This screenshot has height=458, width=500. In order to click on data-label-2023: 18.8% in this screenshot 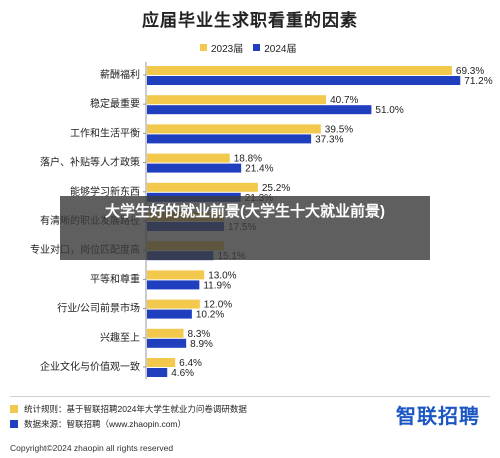, I will do `click(248, 159)`.